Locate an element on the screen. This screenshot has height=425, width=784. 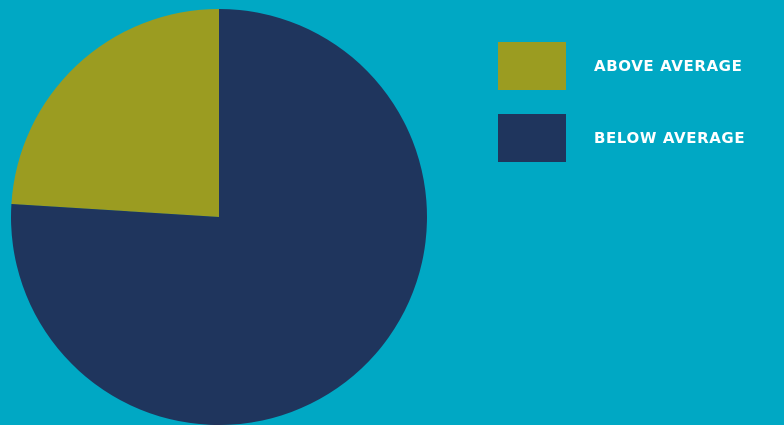
legend-swatch-below-average is located at coordinates (532, 138).